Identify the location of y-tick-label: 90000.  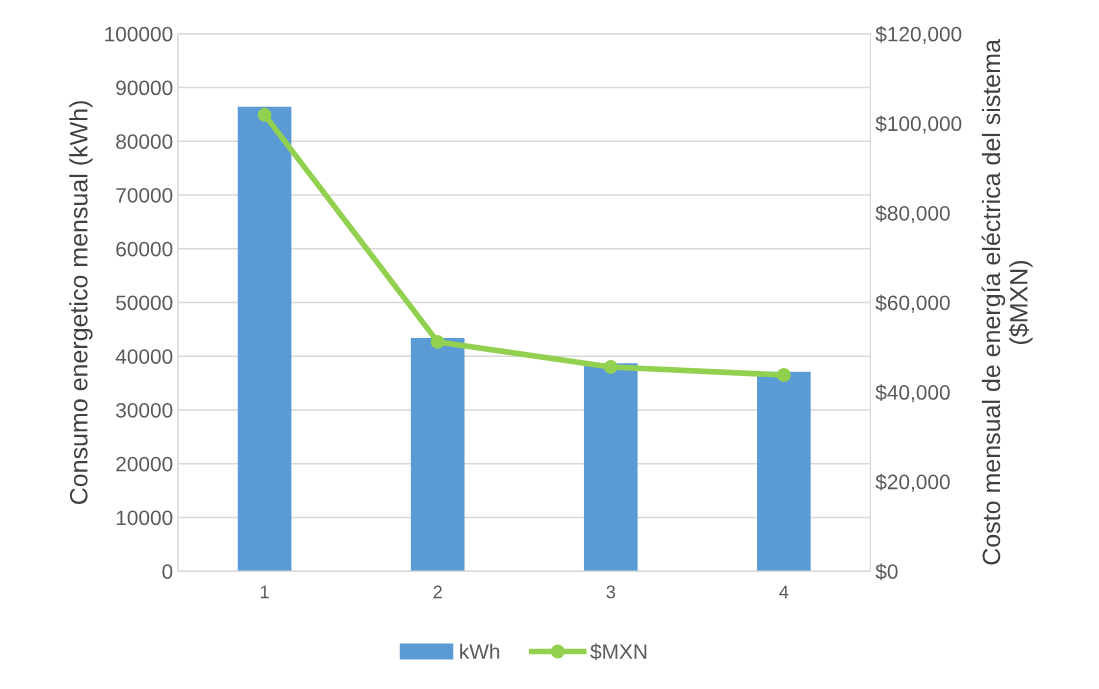
(144, 88).